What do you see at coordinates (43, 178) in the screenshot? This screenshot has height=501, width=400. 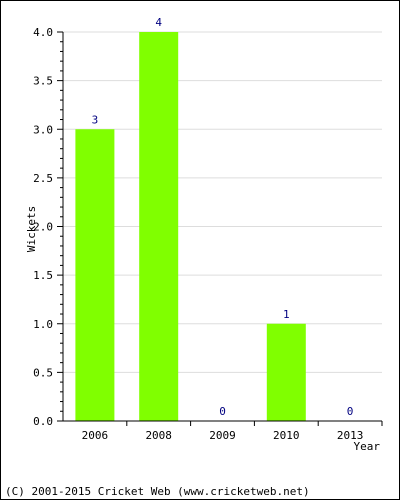 I see `y-tick-label: 2.5` at bounding box center [43, 178].